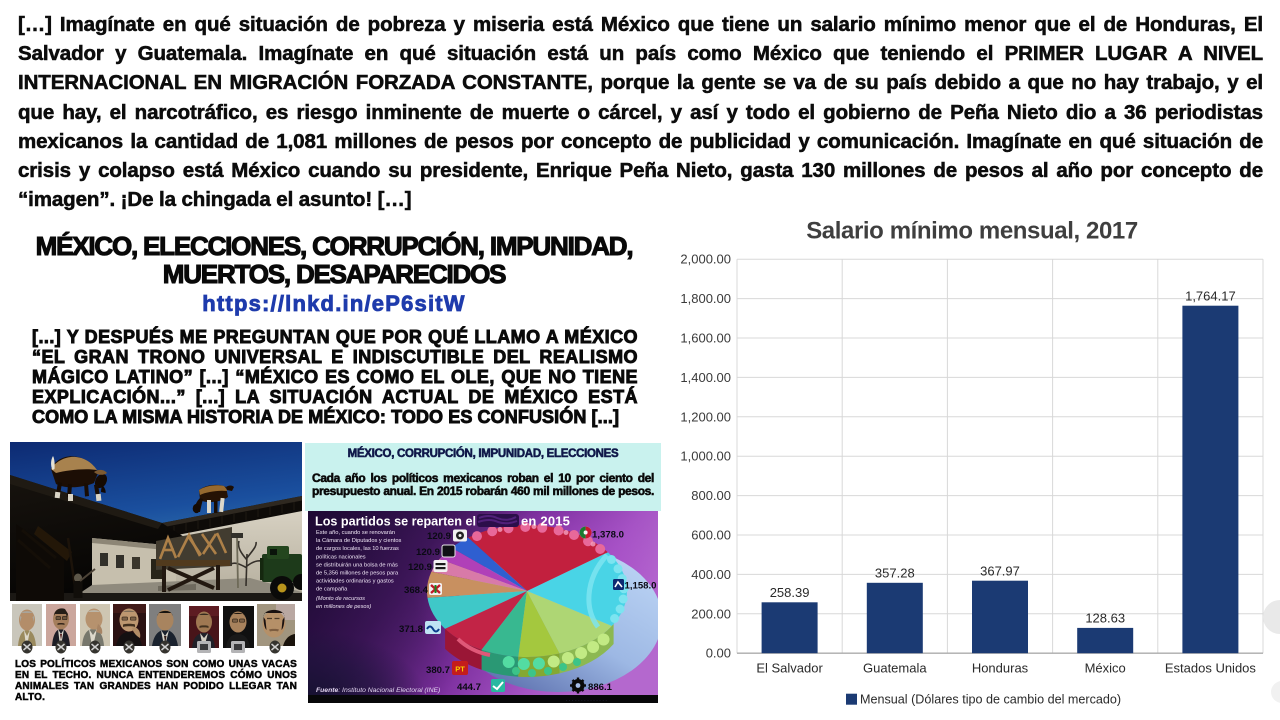 Image resolution: width=1280 pixels, height=720 pixels. Describe the element at coordinates (469, 687) in the screenshot. I see `svg-text: 444.7` at that location.